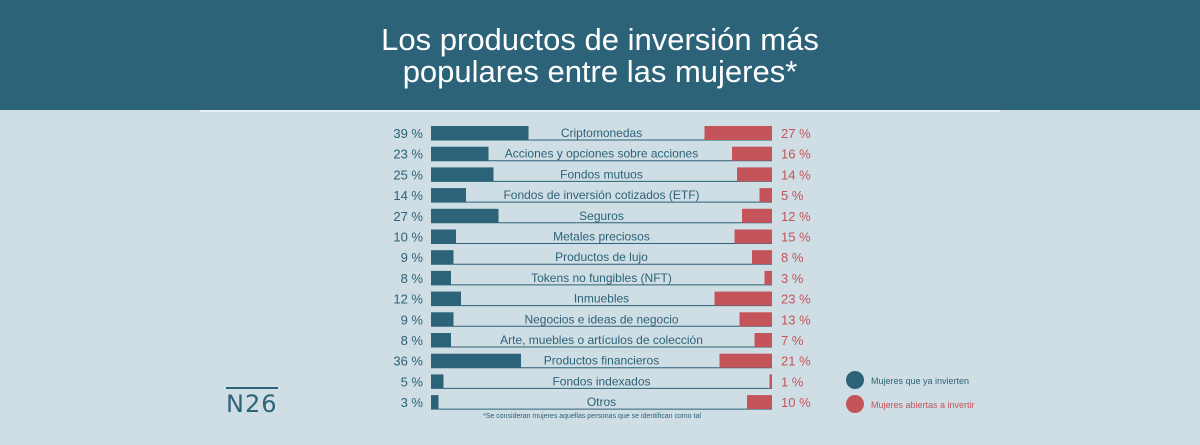 This screenshot has height=445, width=1200. I want to click on value-label-open: 5 %, so click(792, 195).